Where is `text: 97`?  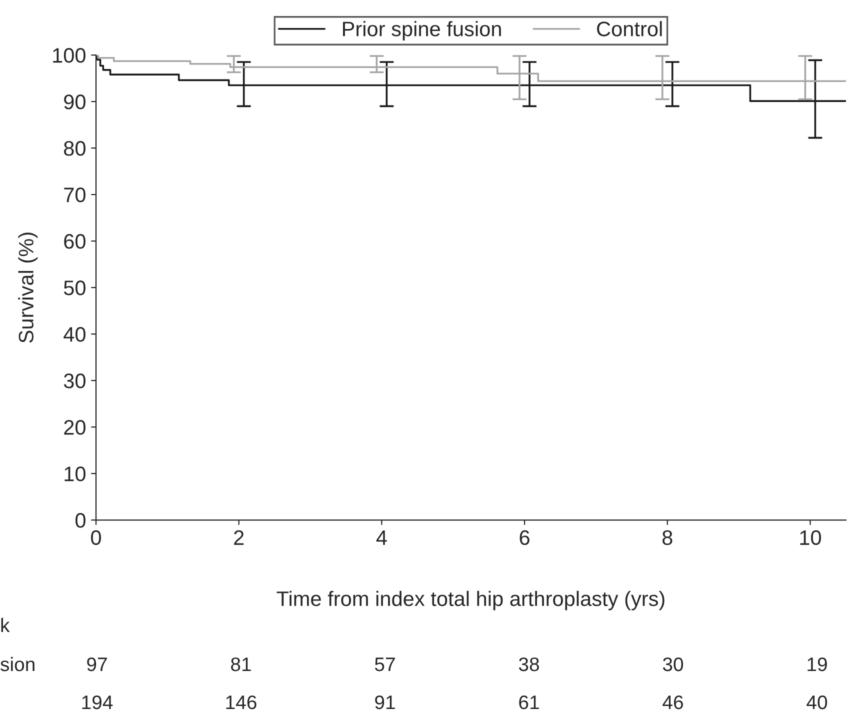
text: 97 is located at coordinates (97, 664).